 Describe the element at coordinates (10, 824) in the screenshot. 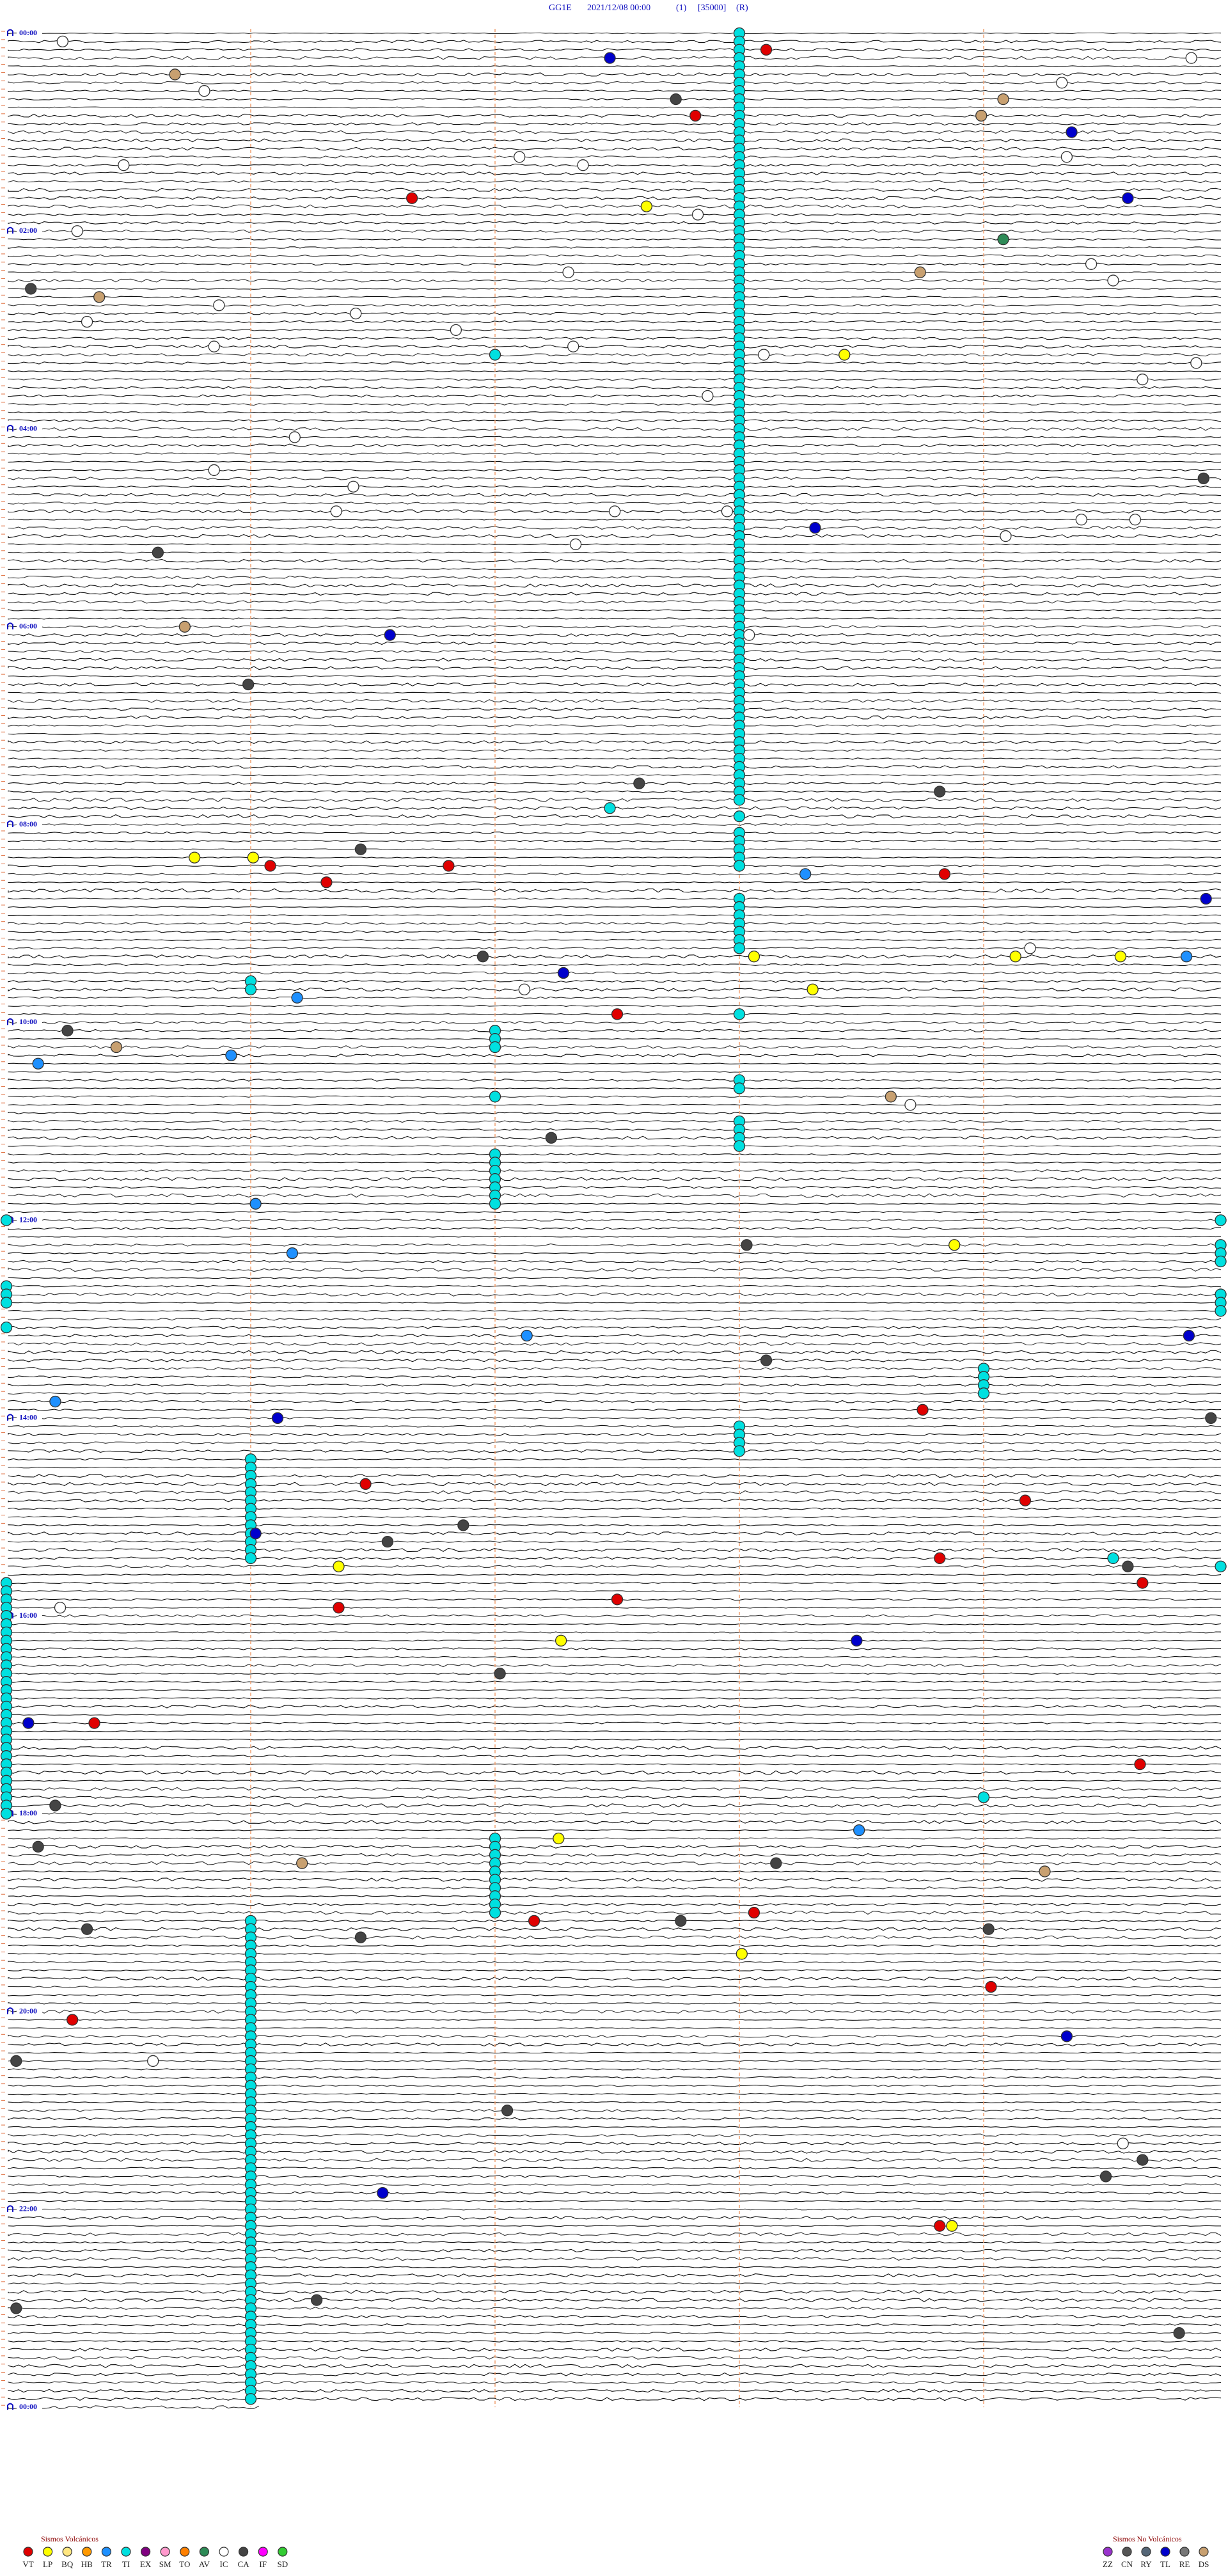

I see `hour-marker` at that location.